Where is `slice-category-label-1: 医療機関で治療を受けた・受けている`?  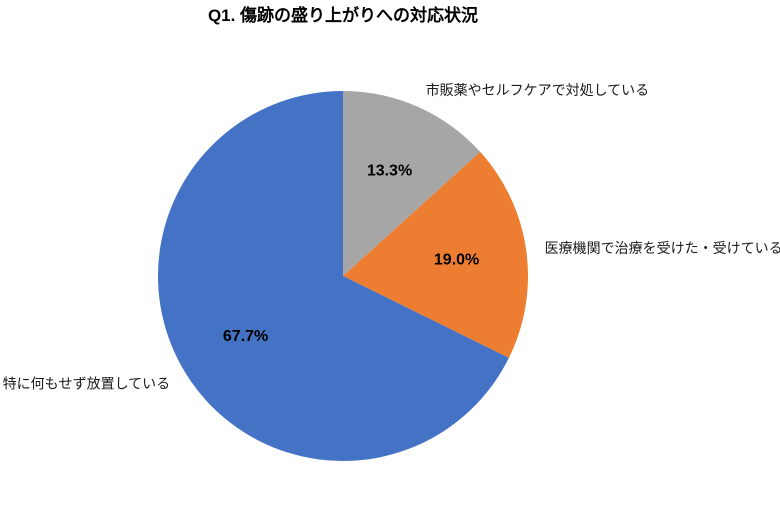 slice-category-label-1: 医療機関で治療を受けた・受けている is located at coordinates (662, 248).